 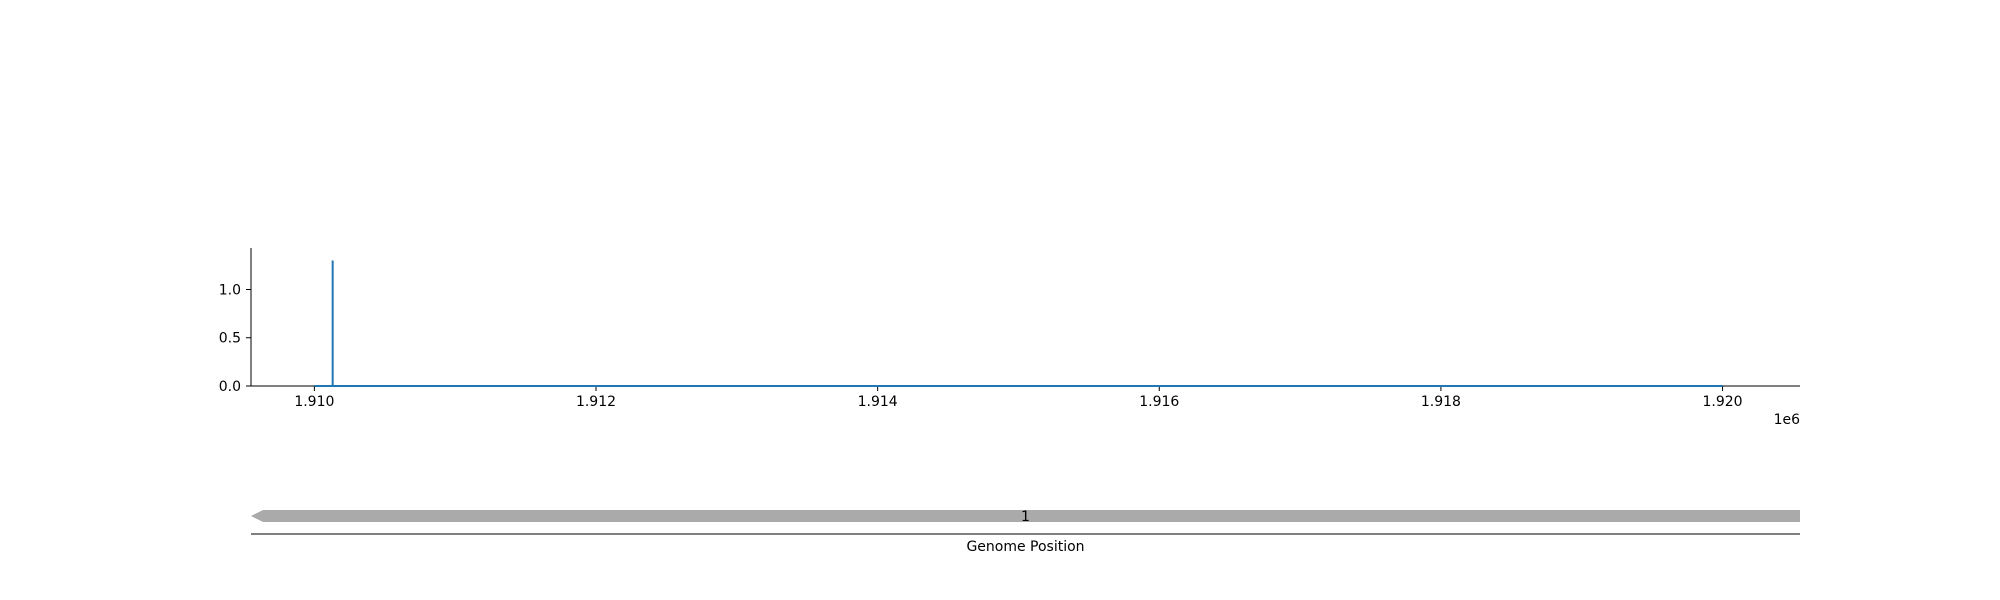 I want to click on series-line, so click(x=1018, y=323).